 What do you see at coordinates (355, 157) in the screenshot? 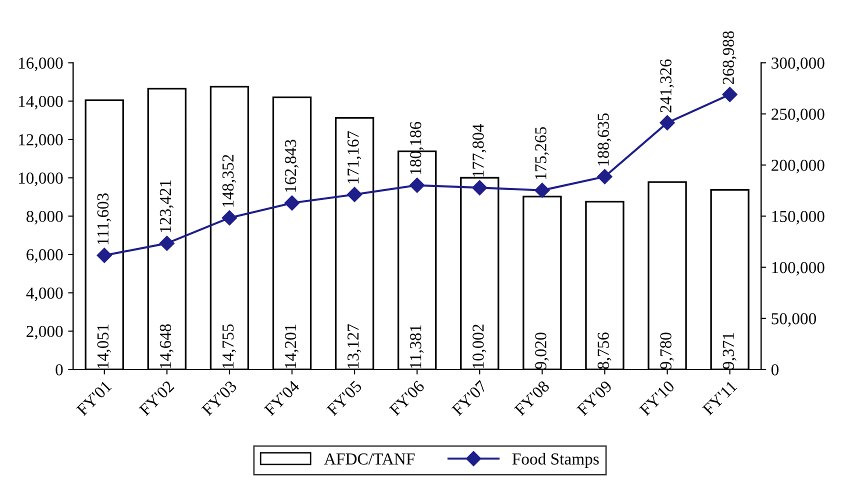
I see `data-label: 171,167` at bounding box center [355, 157].